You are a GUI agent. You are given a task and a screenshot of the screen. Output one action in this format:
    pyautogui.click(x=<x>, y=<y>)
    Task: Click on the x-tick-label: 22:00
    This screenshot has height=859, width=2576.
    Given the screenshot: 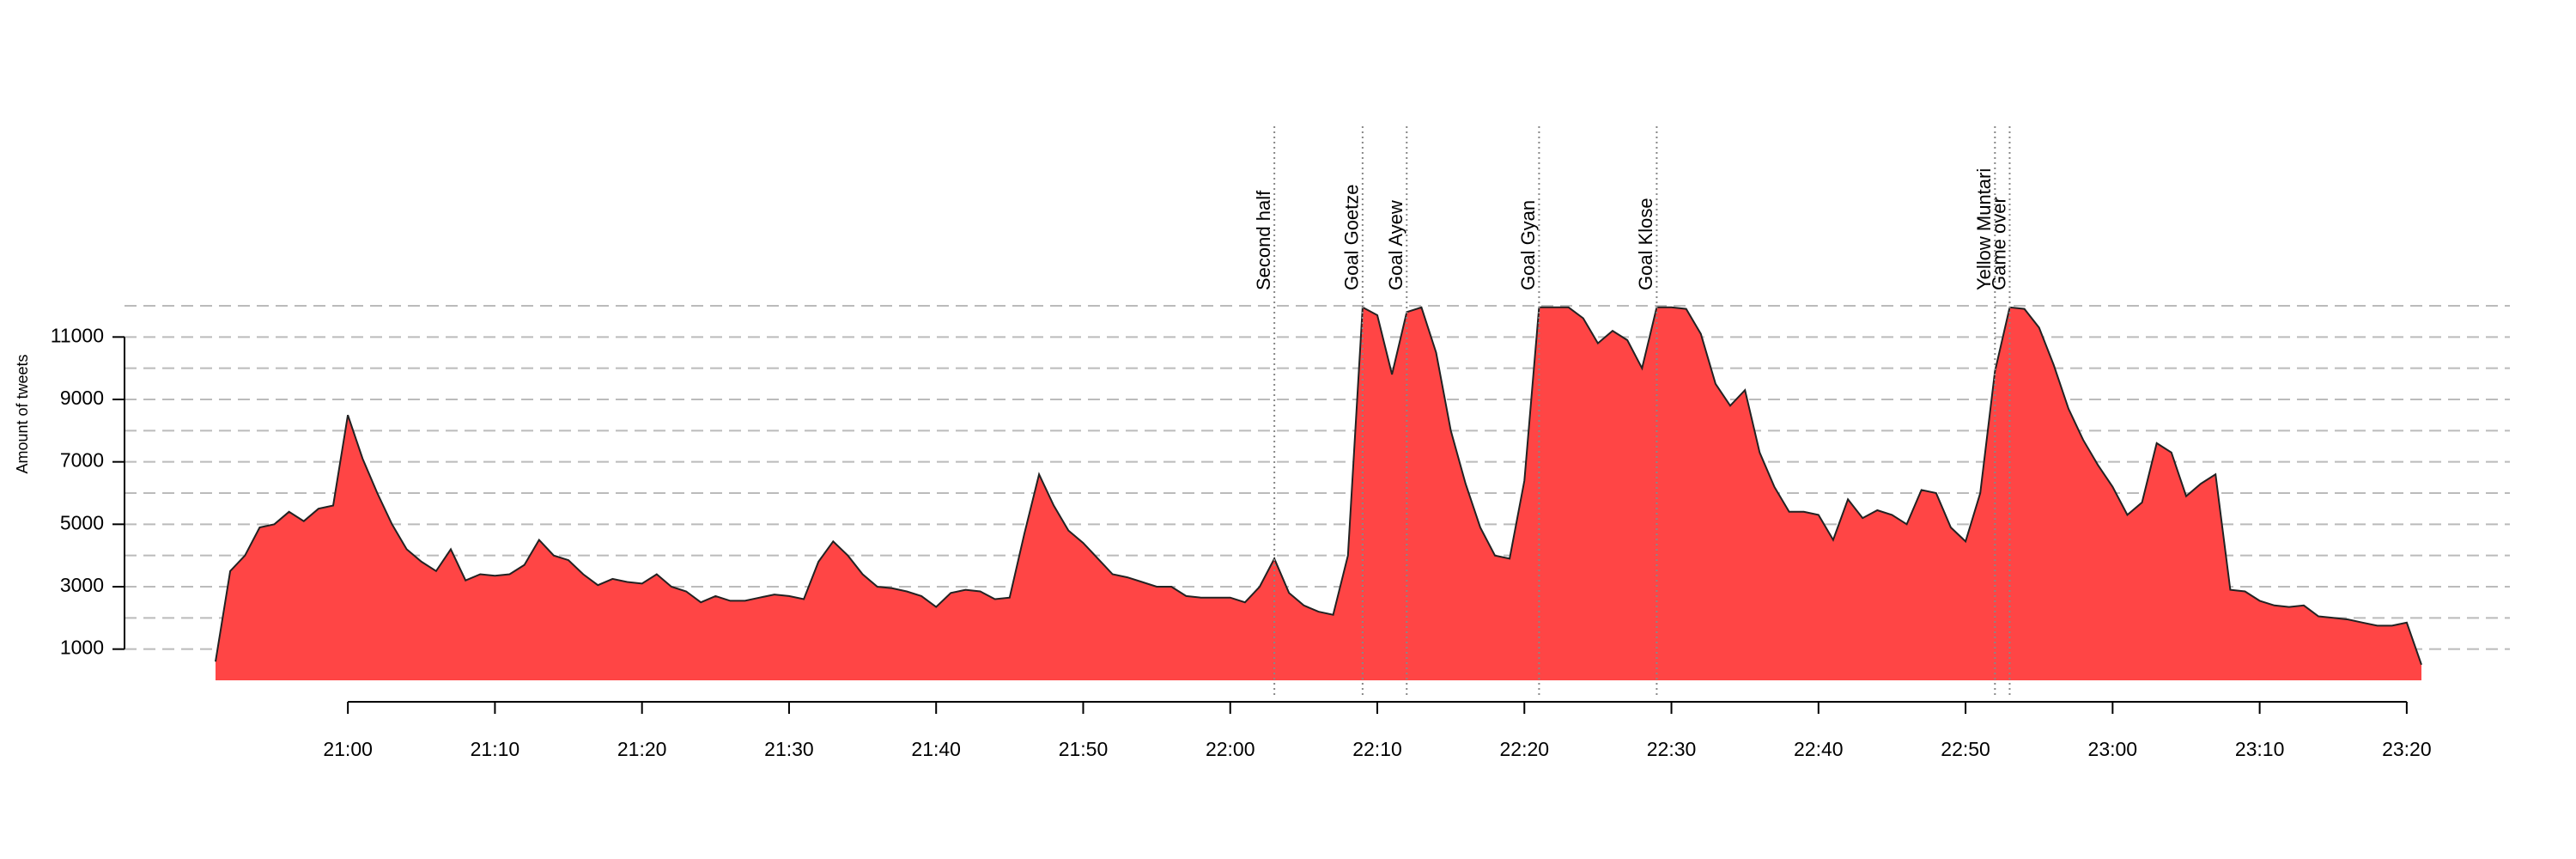 What is the action you would take?
    pyautogui.click(x=1230, y=749)
    